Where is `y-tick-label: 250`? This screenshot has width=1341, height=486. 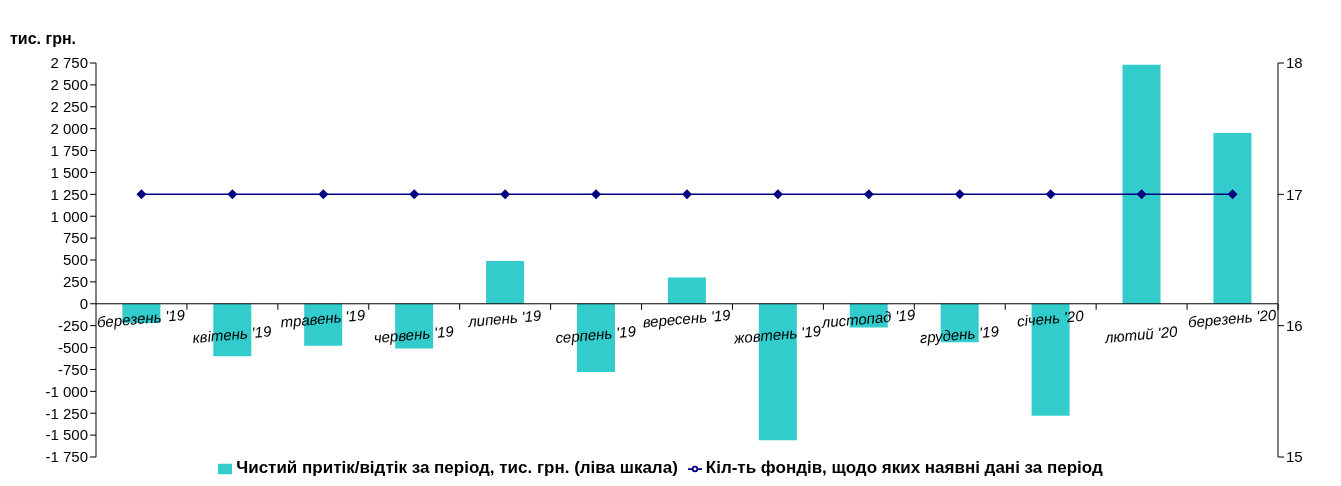 y-tick-label: 250 is located at coordinates (75, 282).